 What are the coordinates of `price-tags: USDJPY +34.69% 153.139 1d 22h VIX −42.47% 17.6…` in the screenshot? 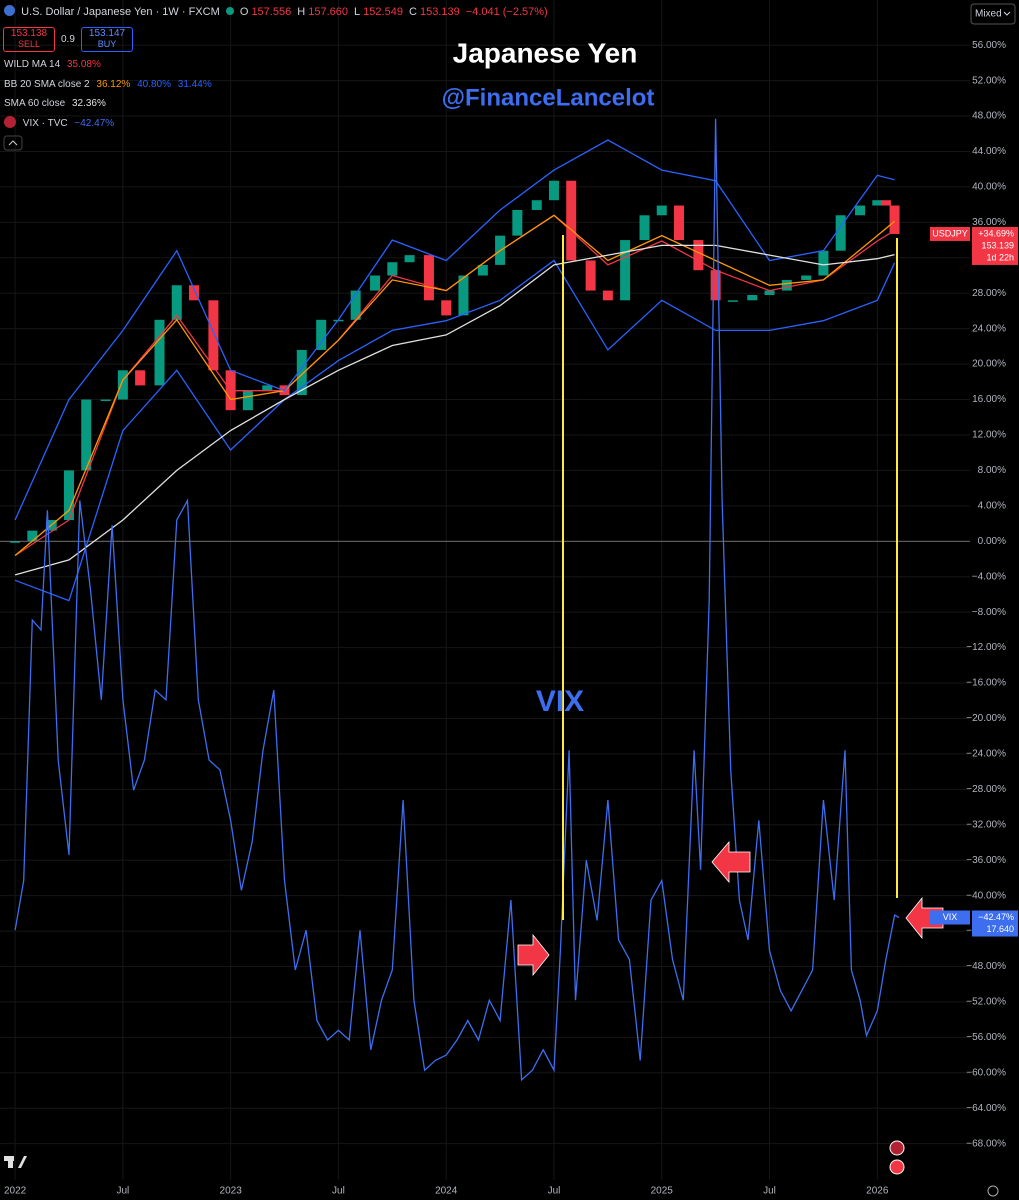 It's located at (974, 581).